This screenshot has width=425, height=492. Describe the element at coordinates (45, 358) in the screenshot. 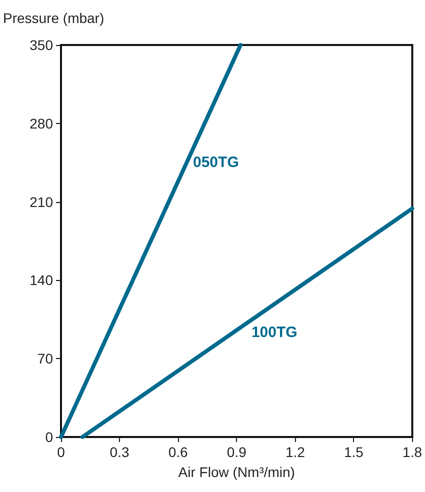

I see `y-tick-label: 70` at that location.